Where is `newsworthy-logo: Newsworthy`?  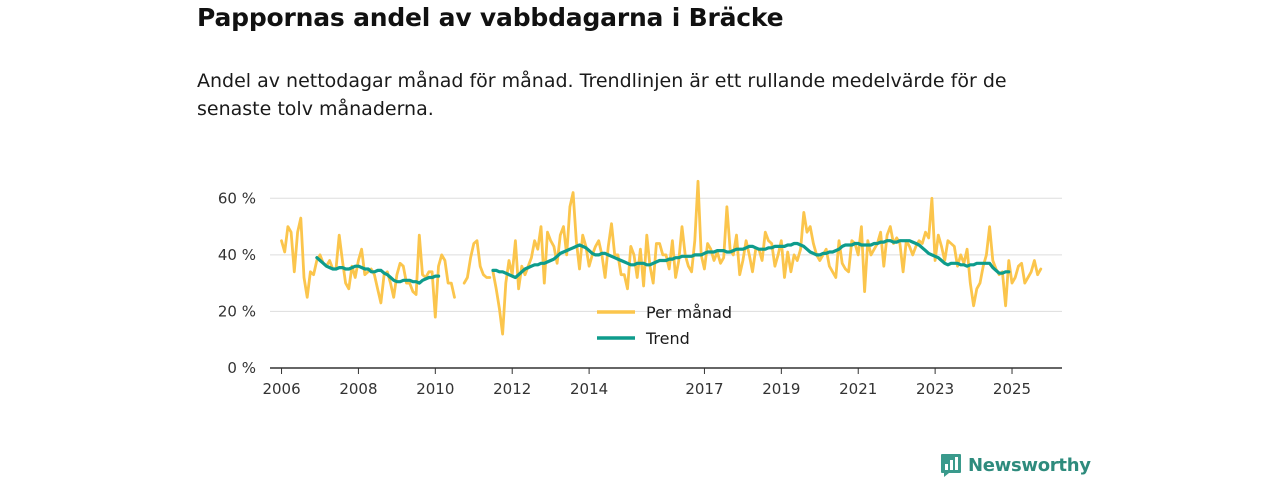
newsworthy-logo: Newsworthy is located at coordinates (1015, 465).